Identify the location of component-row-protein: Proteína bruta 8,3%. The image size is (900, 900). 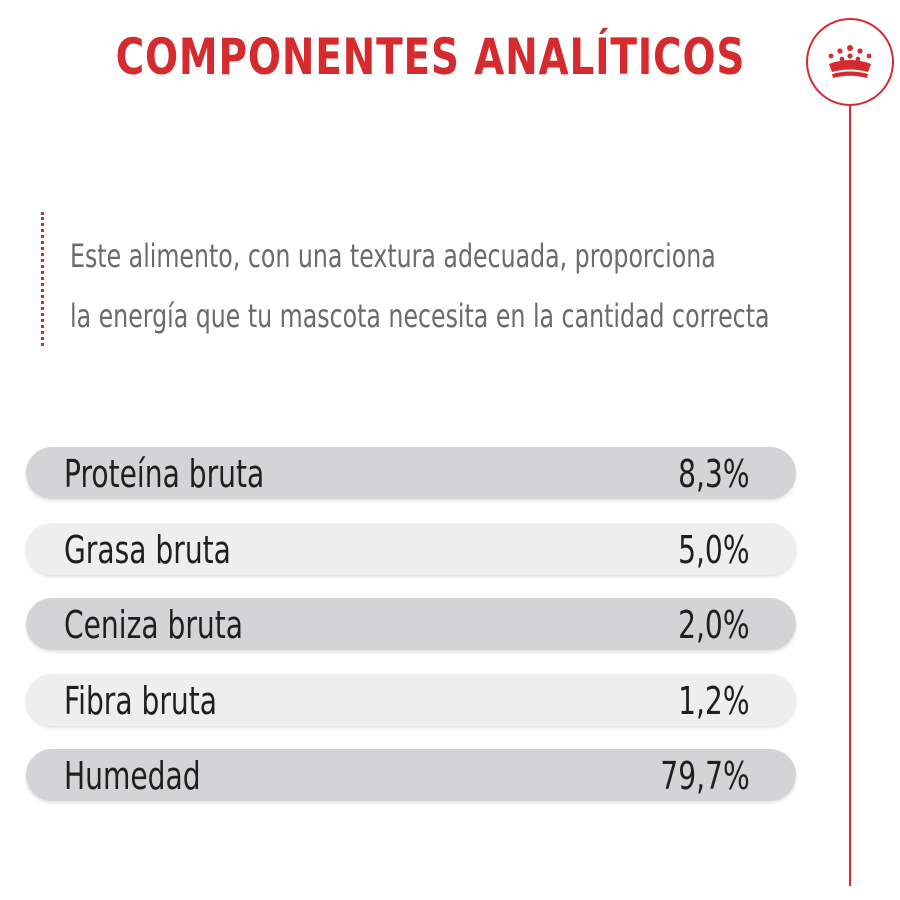
(411, 473).